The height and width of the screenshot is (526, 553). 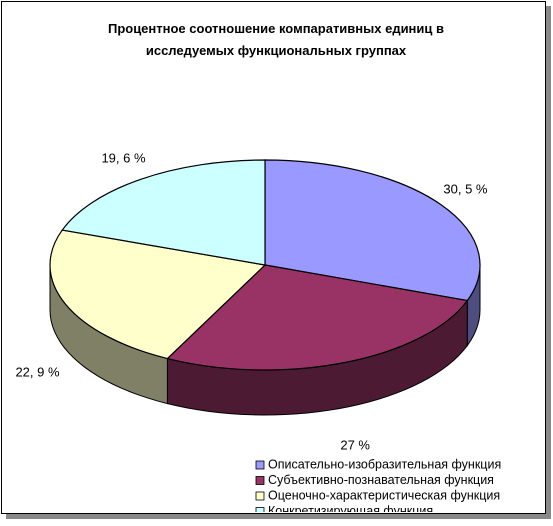 I want to click on data-label: 22, 9 %, so click(x=37, y=372).